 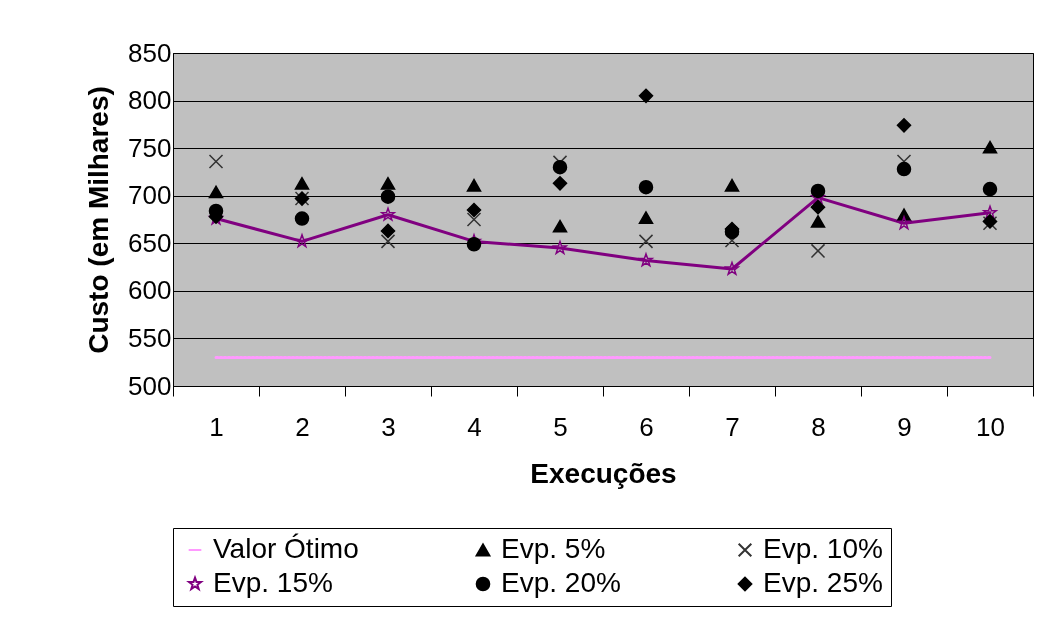 I want to click on x-tick-label: 9, so click(x=904, y=426).